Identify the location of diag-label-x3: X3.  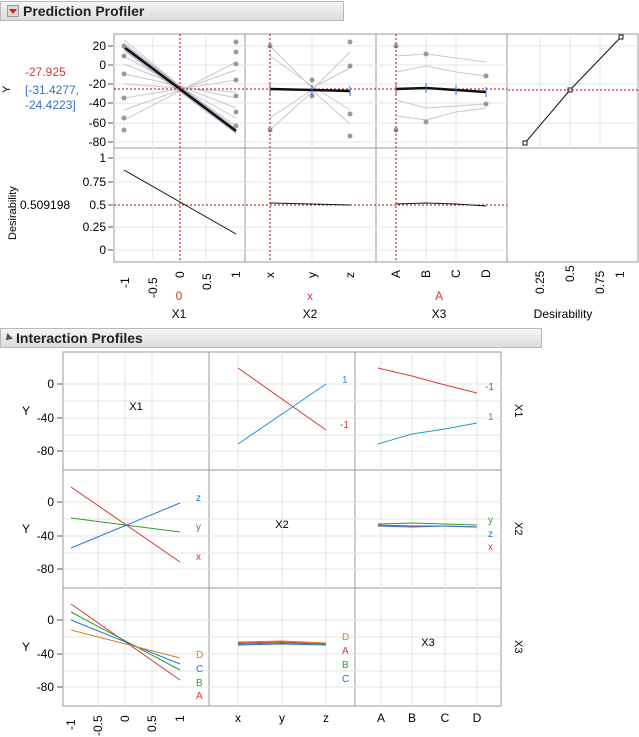
(427, 643).